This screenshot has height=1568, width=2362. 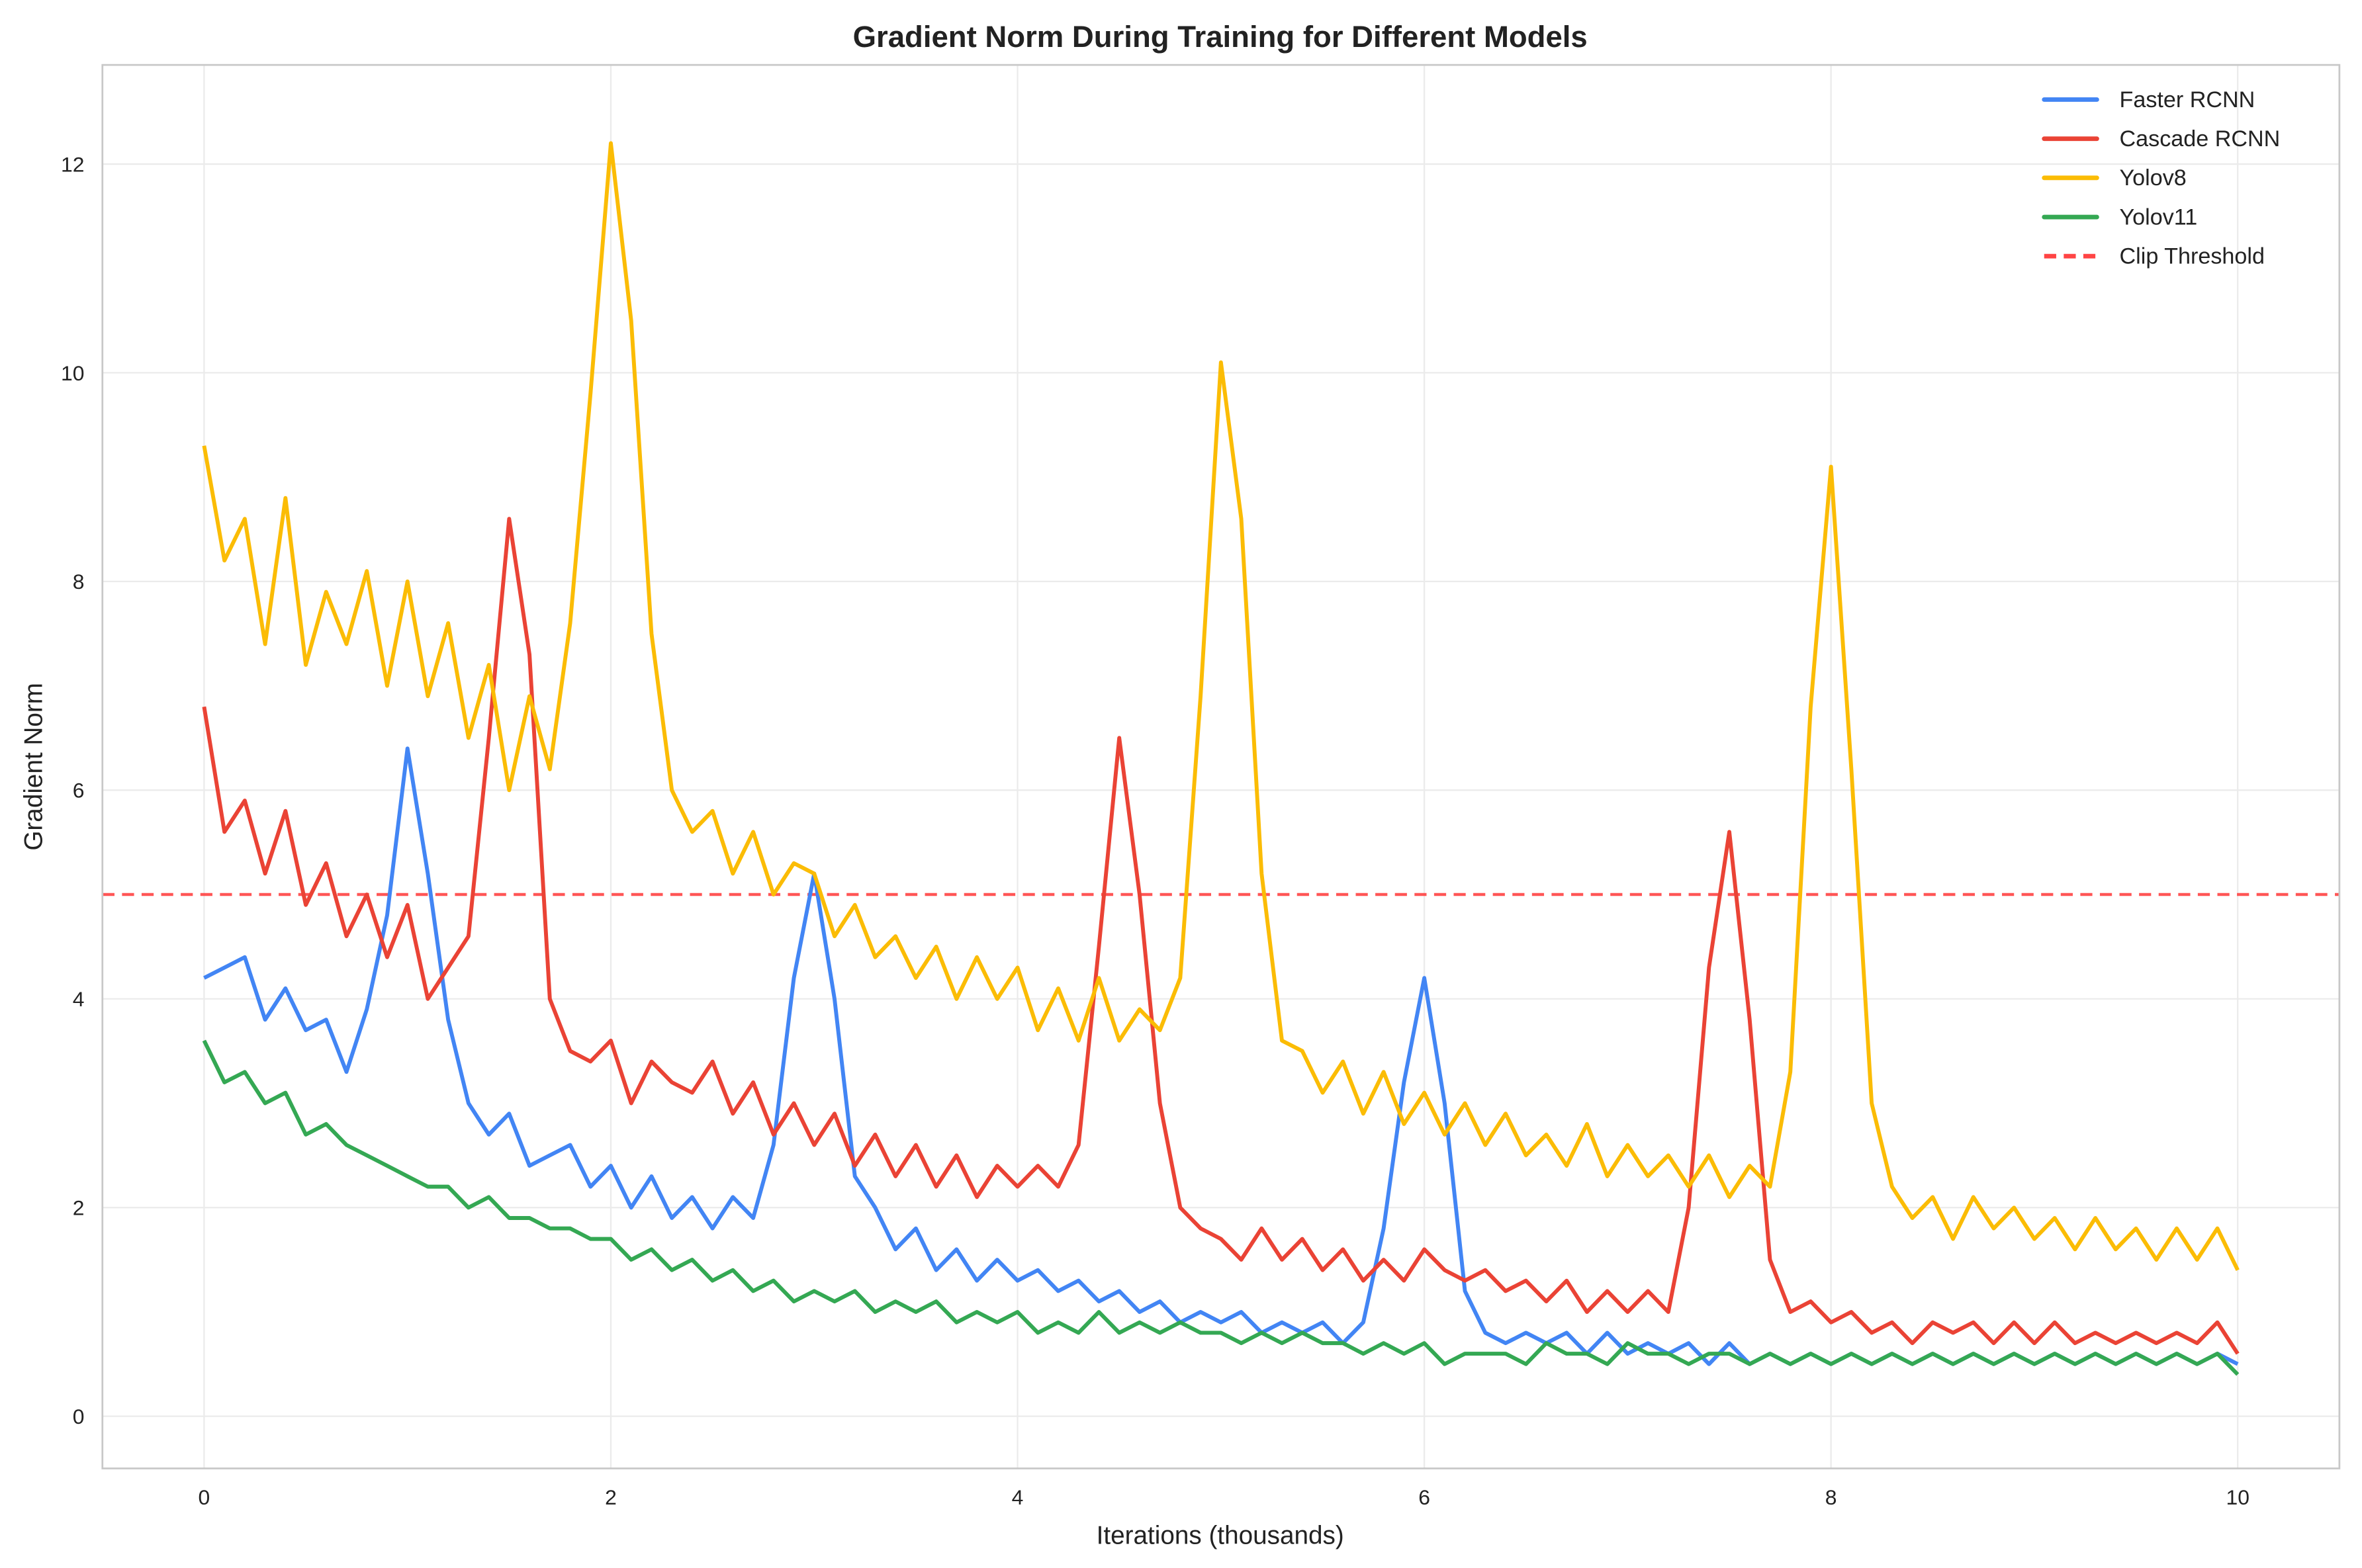 I want to click on x-tick-label: 0, so click(x=204, y=1497).